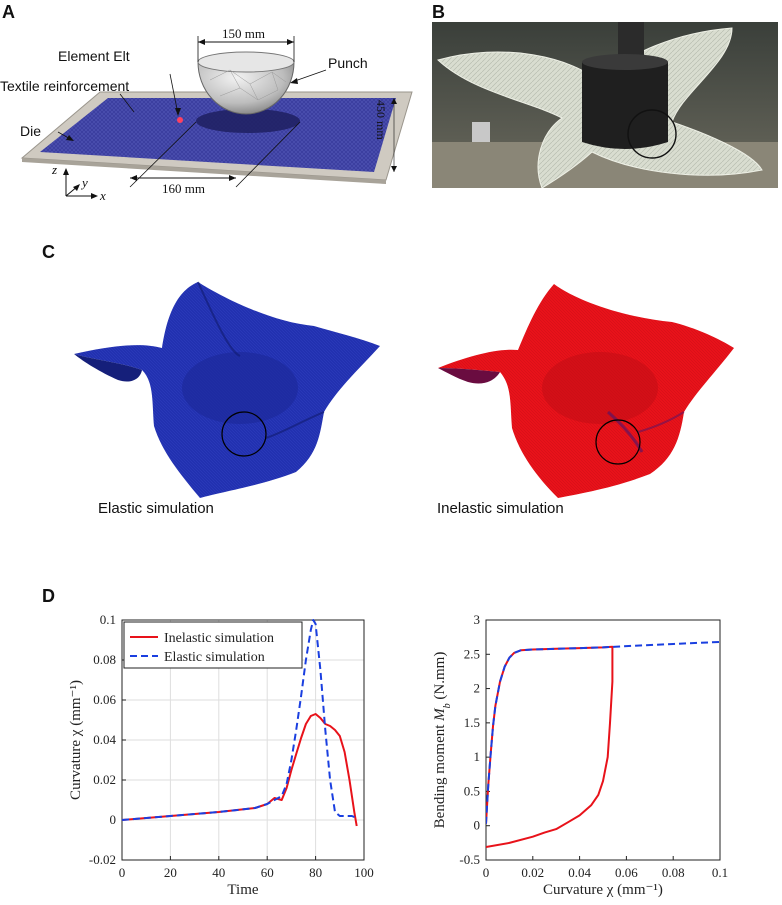  I want to click on plot-frame, so click(603, 740).